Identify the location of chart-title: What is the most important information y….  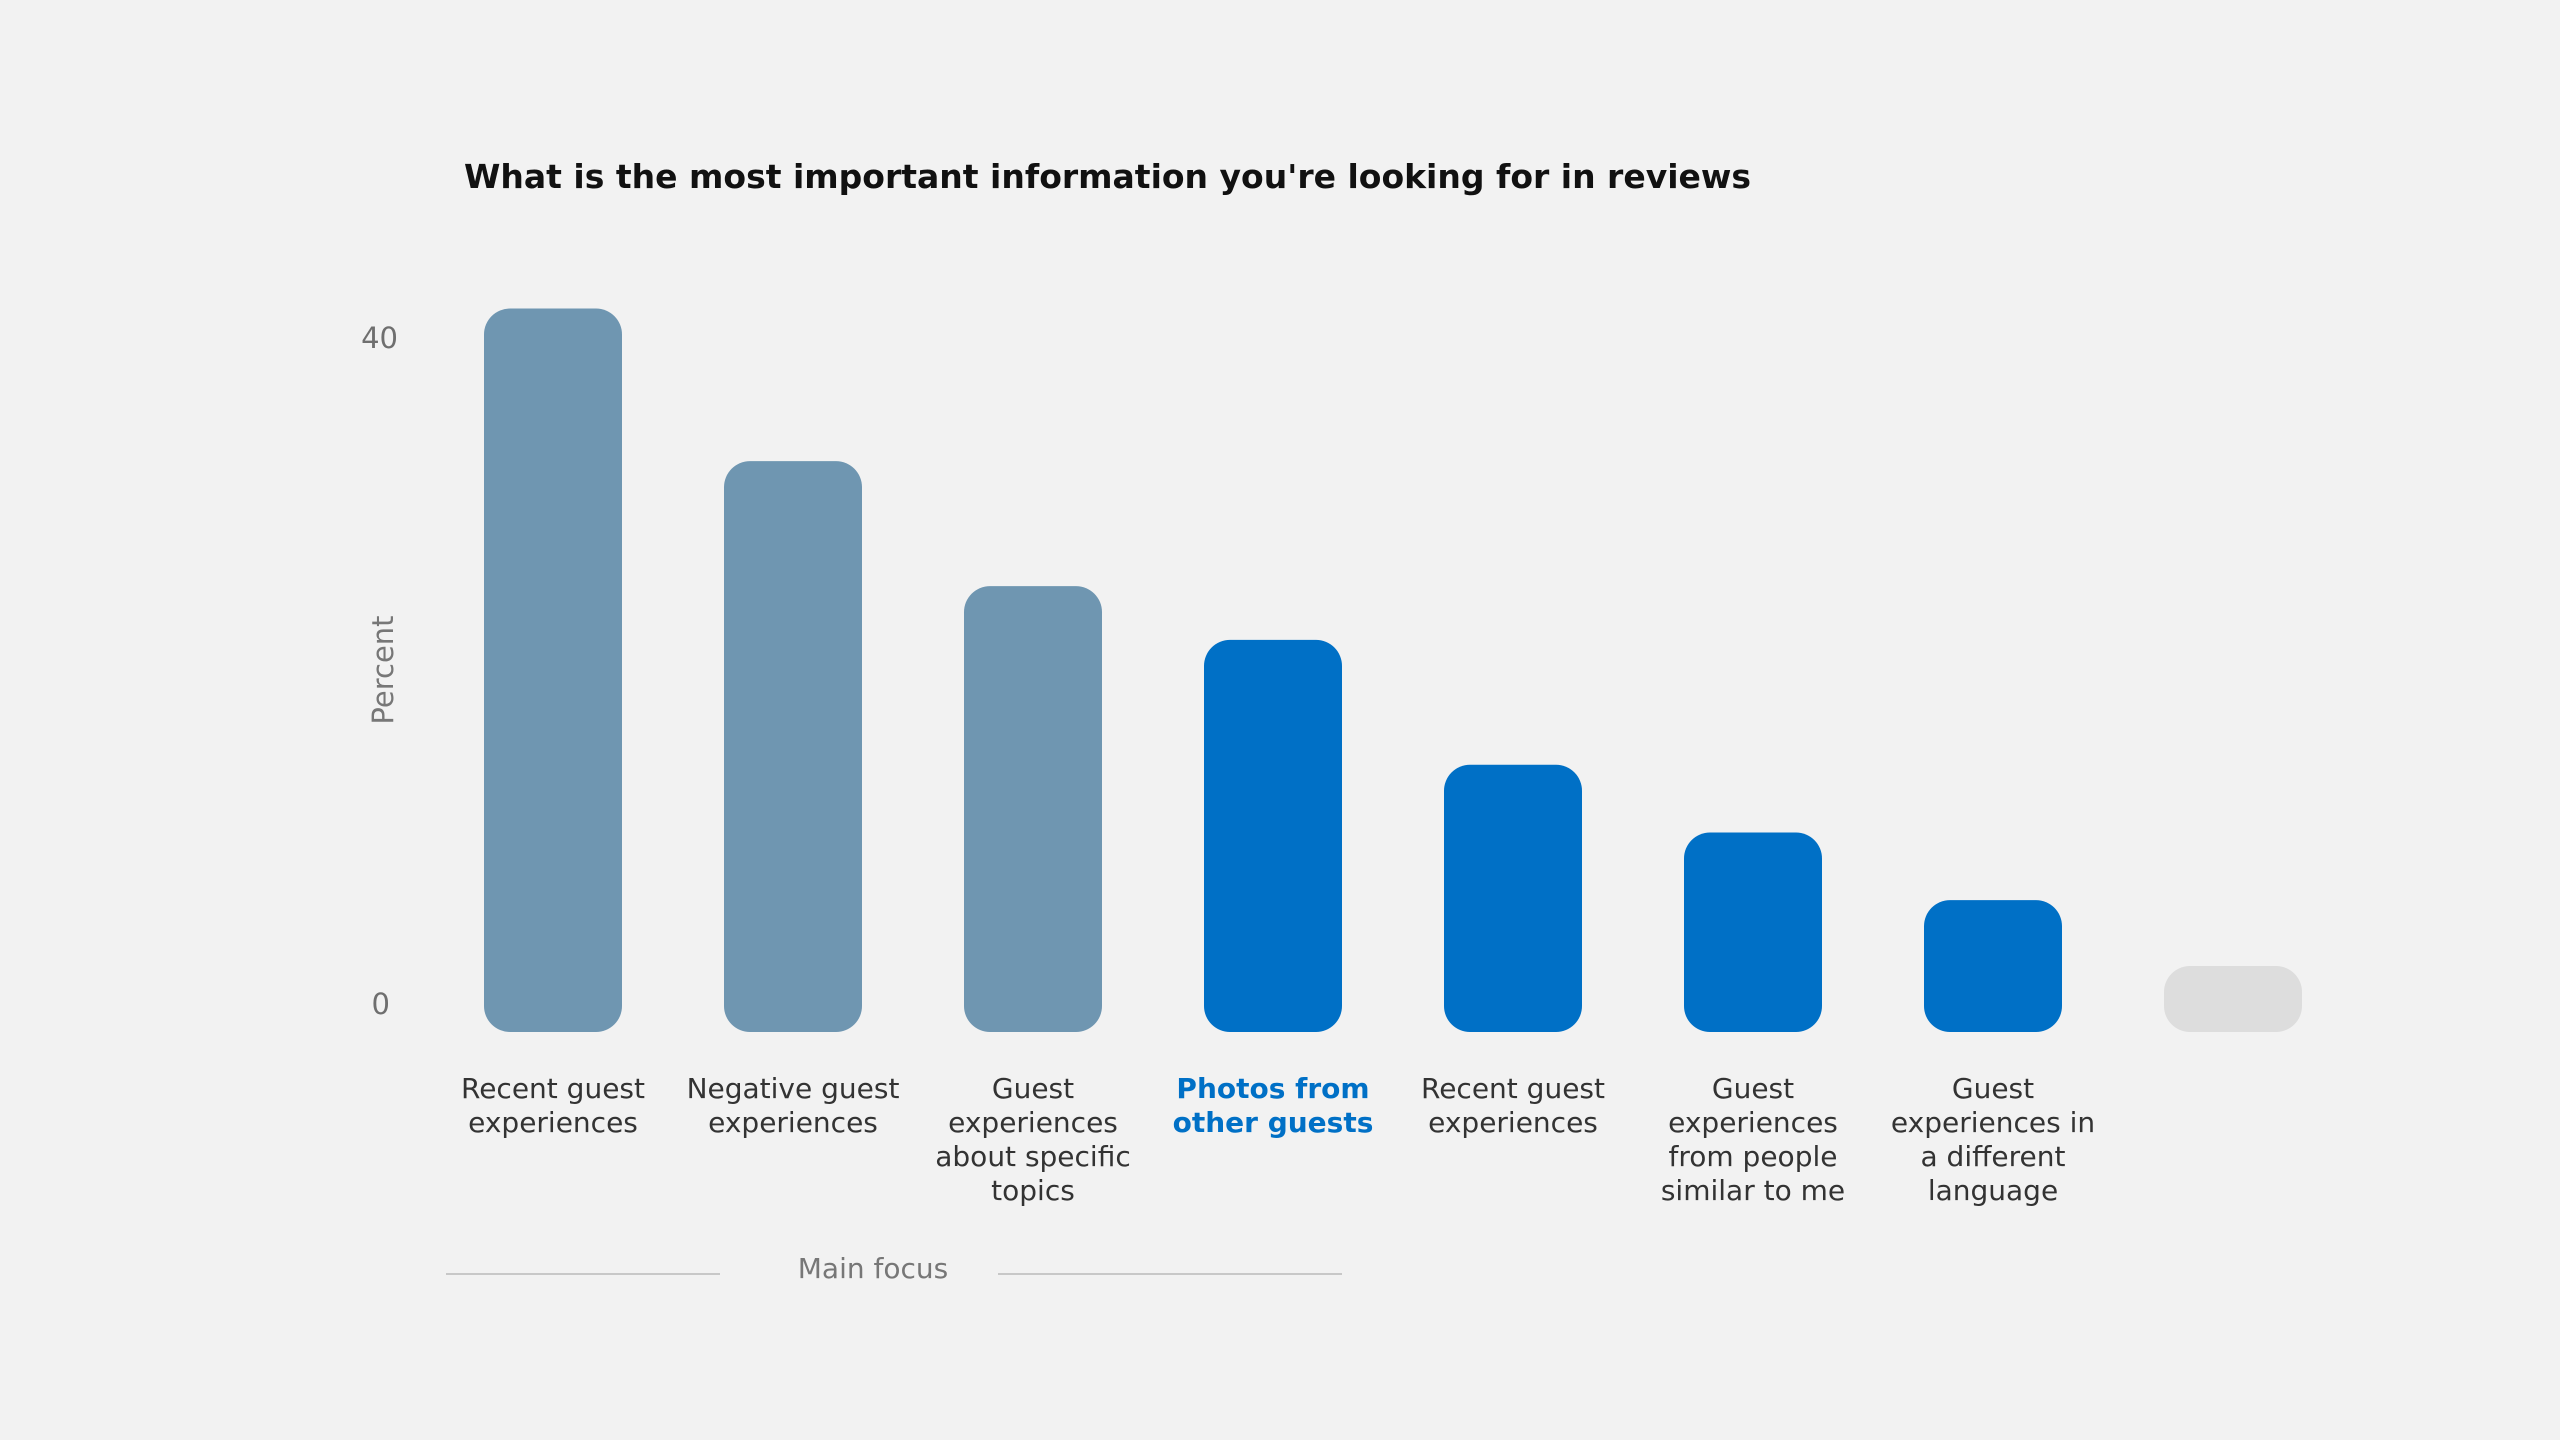
(1108, 176).